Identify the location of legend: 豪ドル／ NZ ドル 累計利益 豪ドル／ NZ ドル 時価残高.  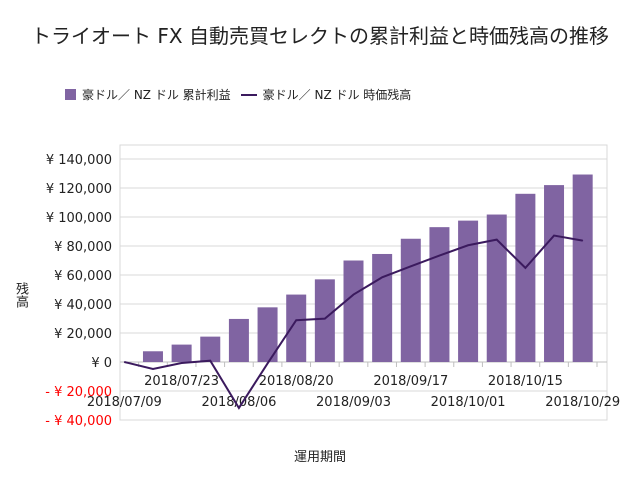
(238, 94).